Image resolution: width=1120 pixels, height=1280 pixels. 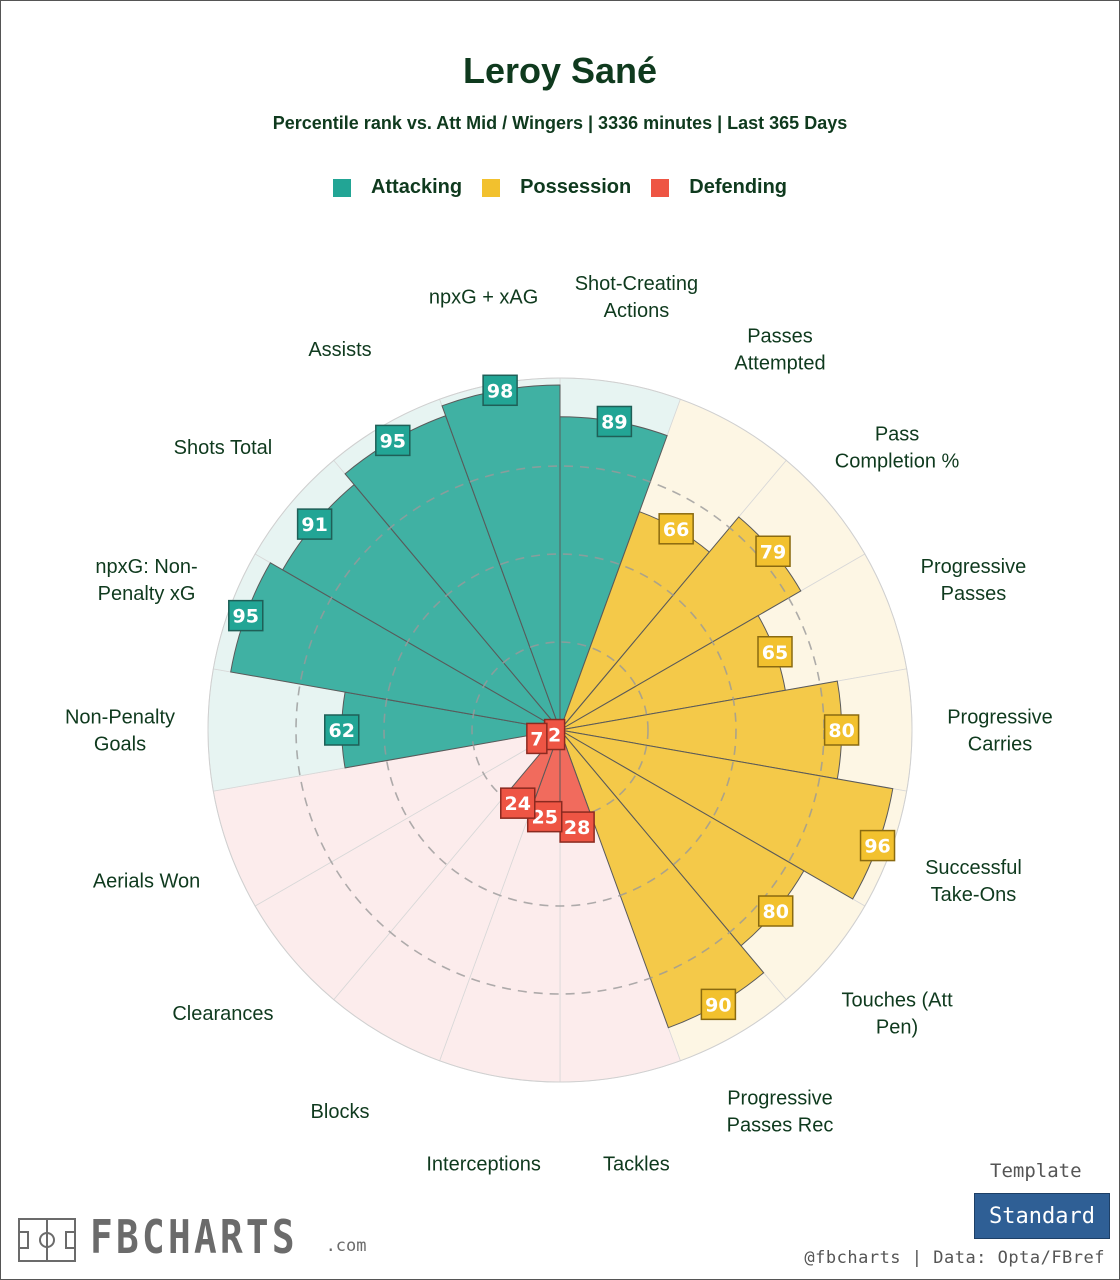 I want to click on value-box-bg-non-penalty-goals, so click(x=342, y=730).